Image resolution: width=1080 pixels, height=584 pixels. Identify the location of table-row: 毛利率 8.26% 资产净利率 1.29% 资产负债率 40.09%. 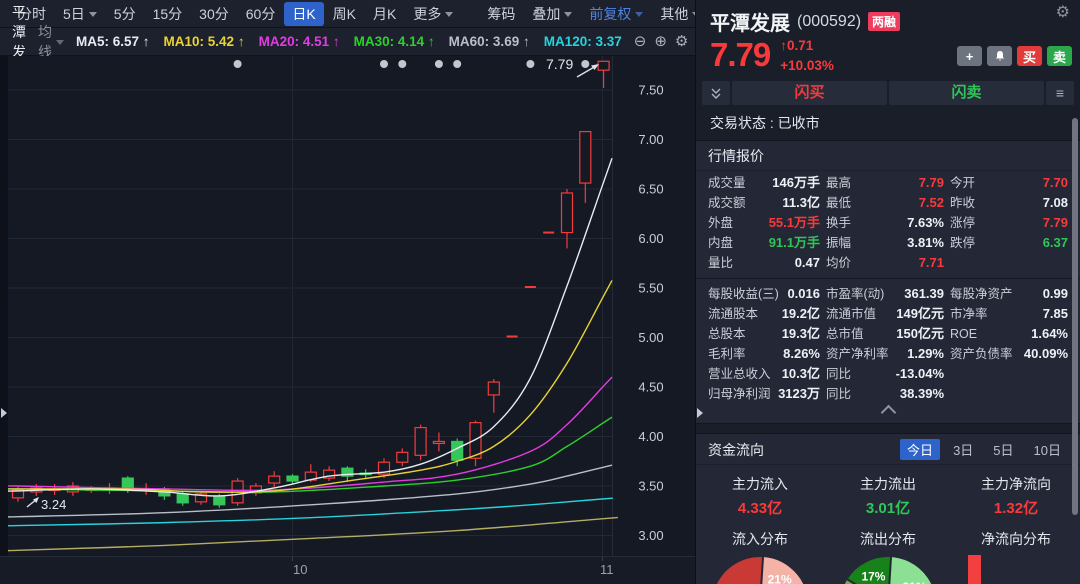
(888, 354).